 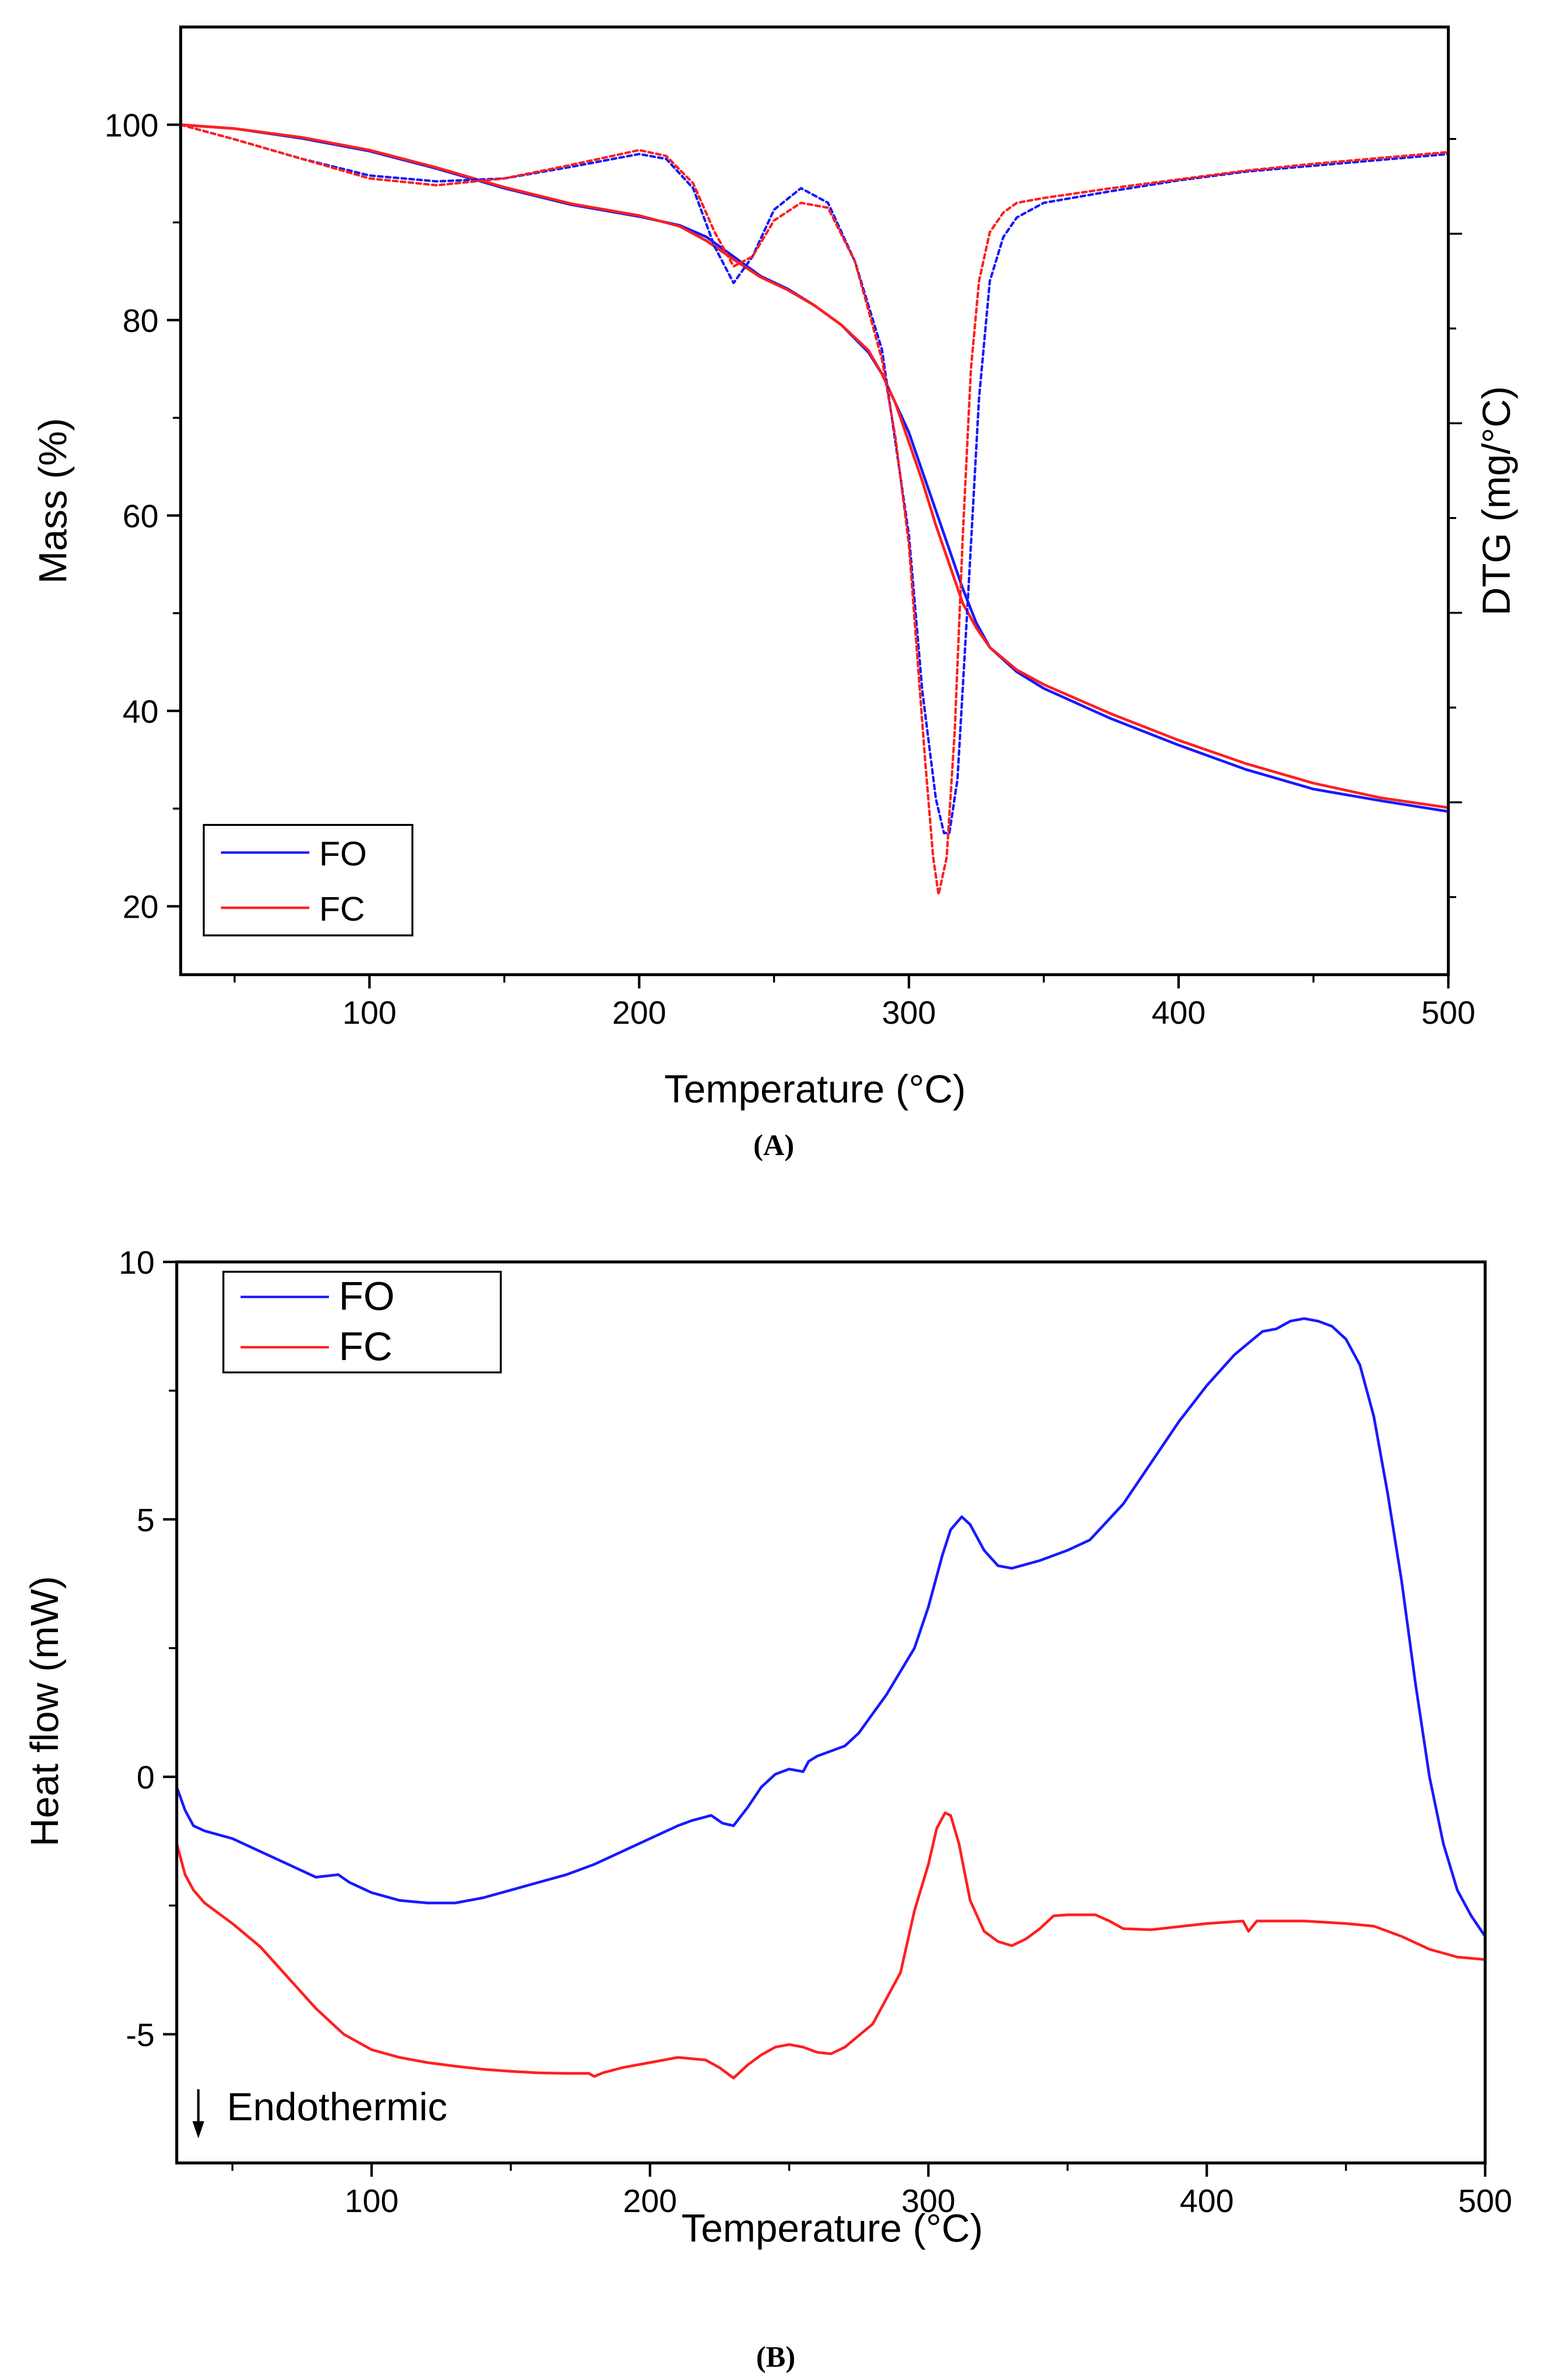 I want to click on panel-b-legend: FO FC, so click(x=362, y=1322).